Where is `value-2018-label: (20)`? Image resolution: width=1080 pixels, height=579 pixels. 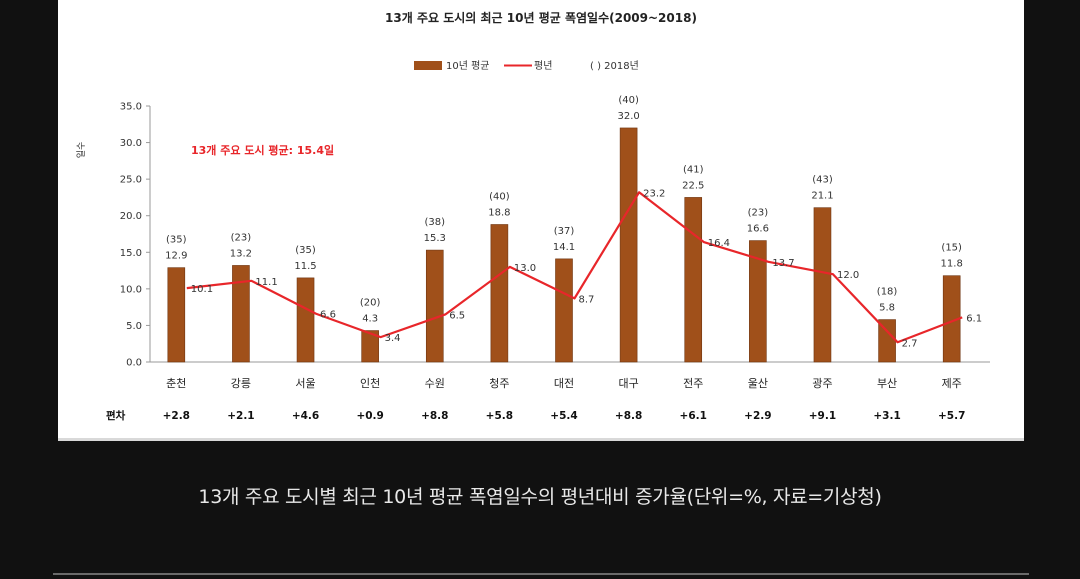
value-2018-label: (20) is located at coordinates (370, 303).